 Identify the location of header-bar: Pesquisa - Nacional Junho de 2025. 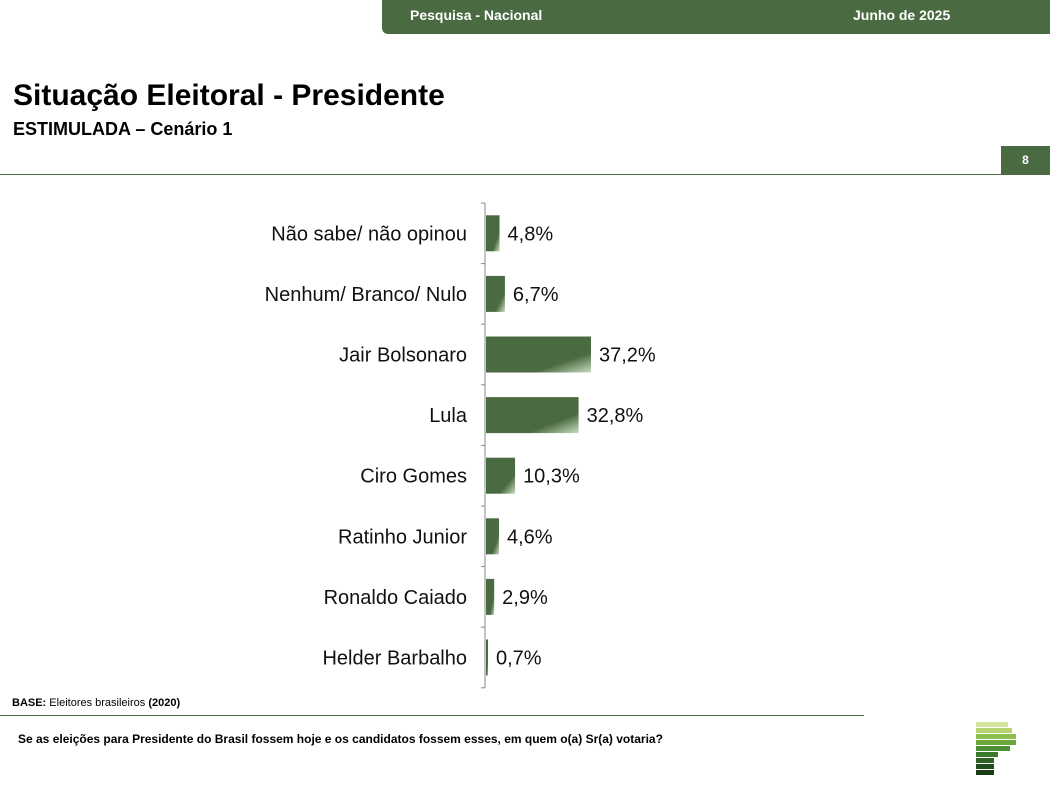
(716, 17).